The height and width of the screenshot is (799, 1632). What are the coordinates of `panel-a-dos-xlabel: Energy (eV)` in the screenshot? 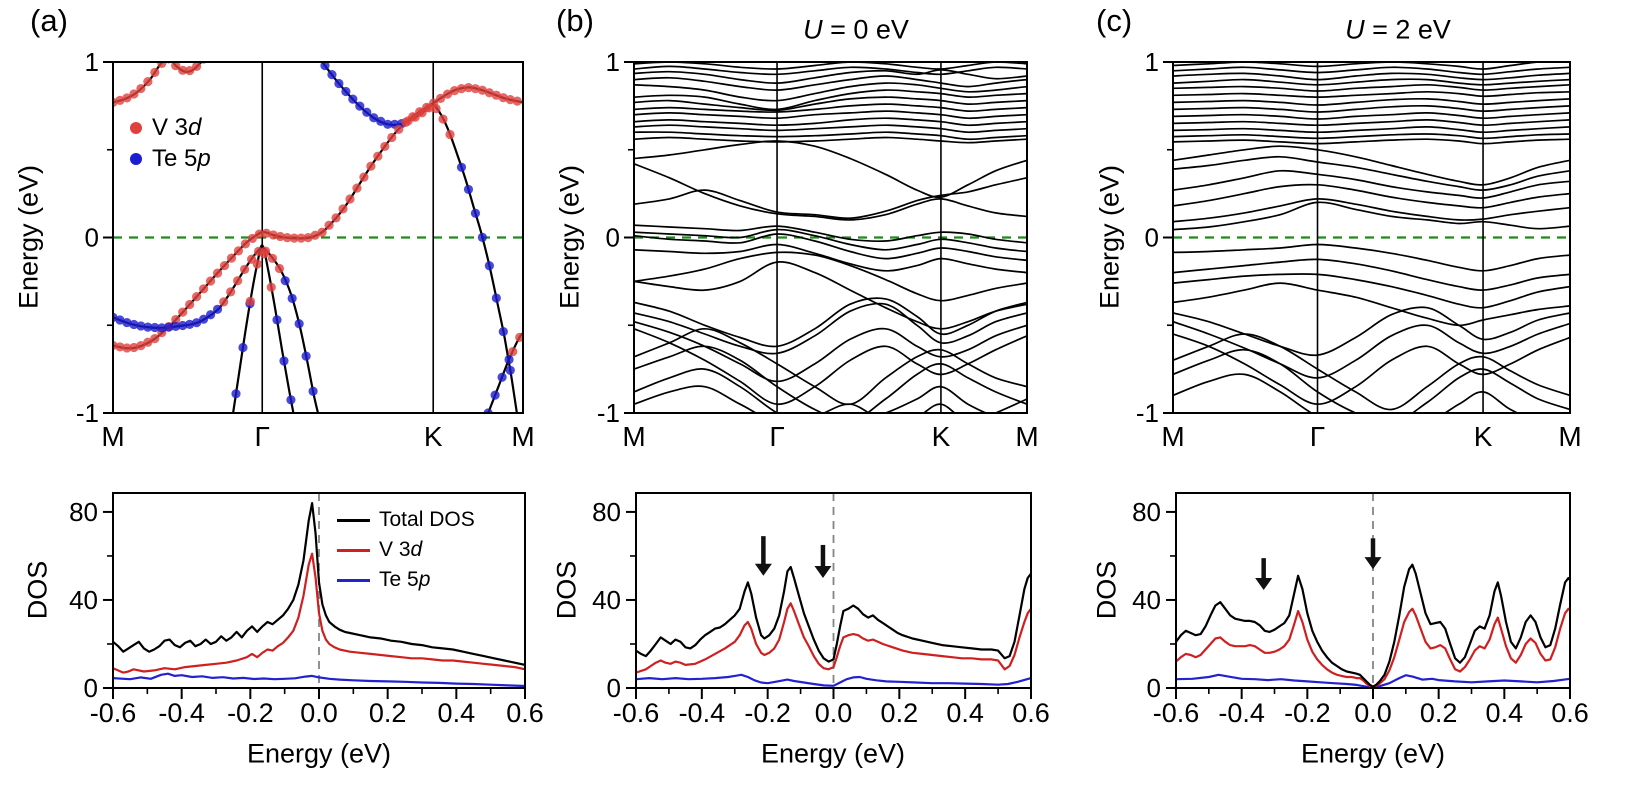 It's located at (319, 753).